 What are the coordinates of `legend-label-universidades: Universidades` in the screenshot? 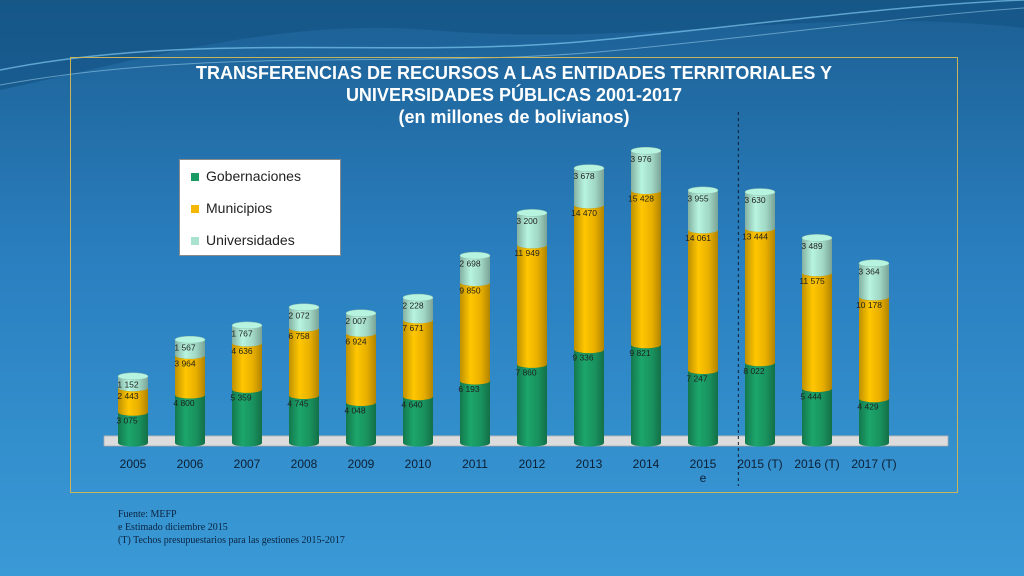 It's located at (250, 240).